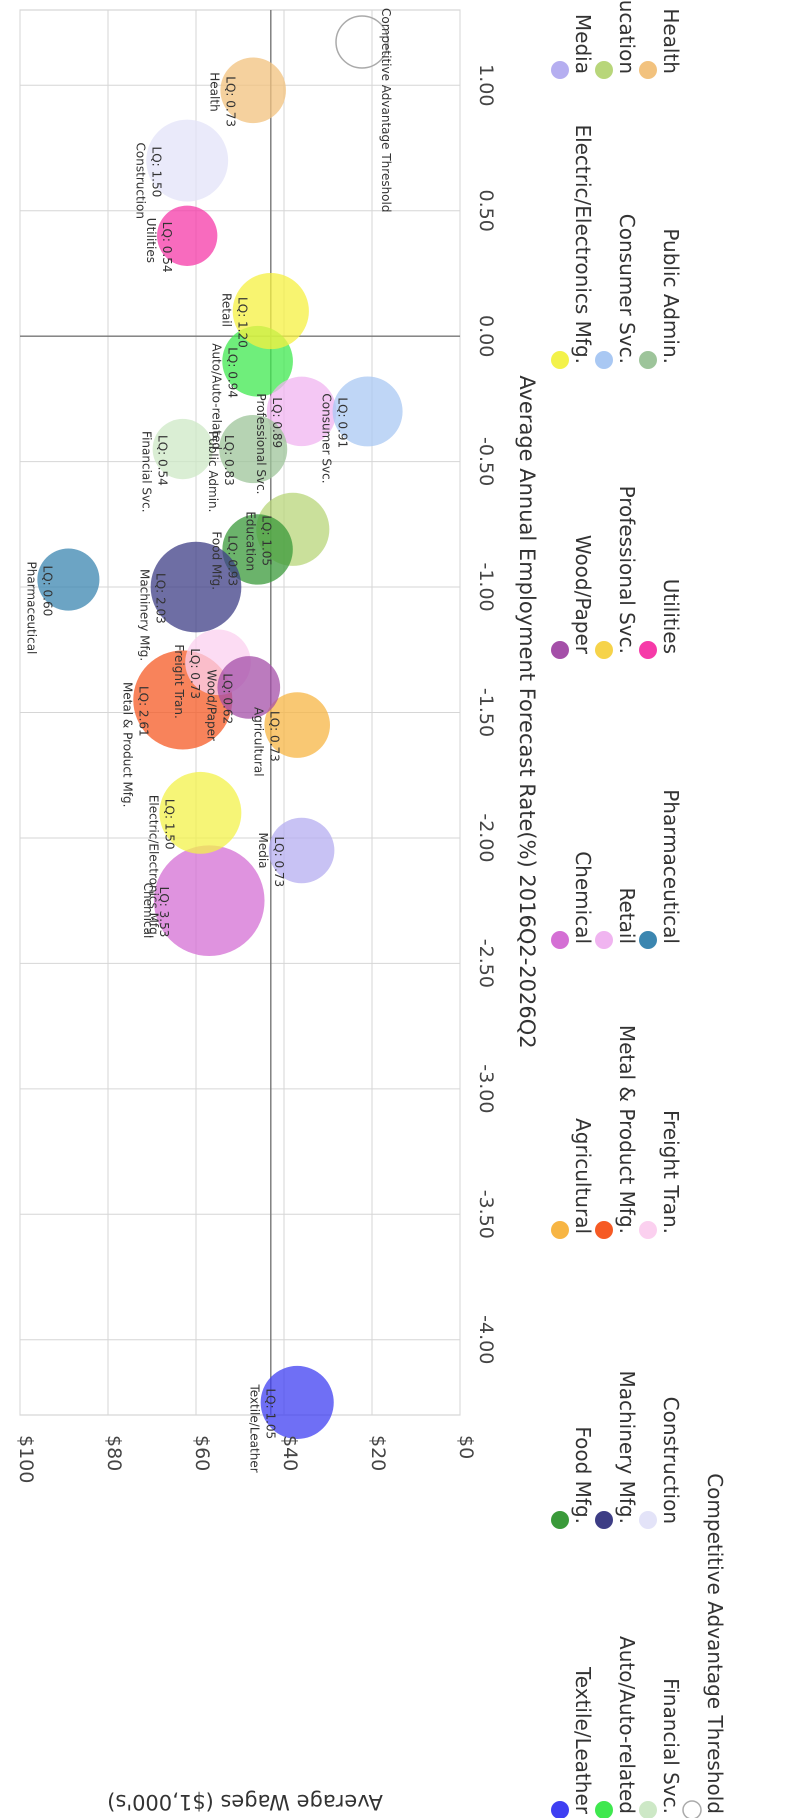  I want to click on bubble-label-name: Electric/Electronics Mfg., so click(153, 867).